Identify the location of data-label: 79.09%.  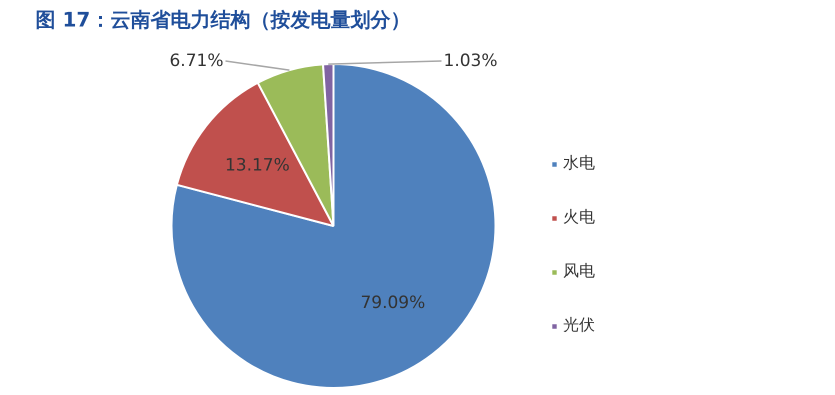
(393, 302).